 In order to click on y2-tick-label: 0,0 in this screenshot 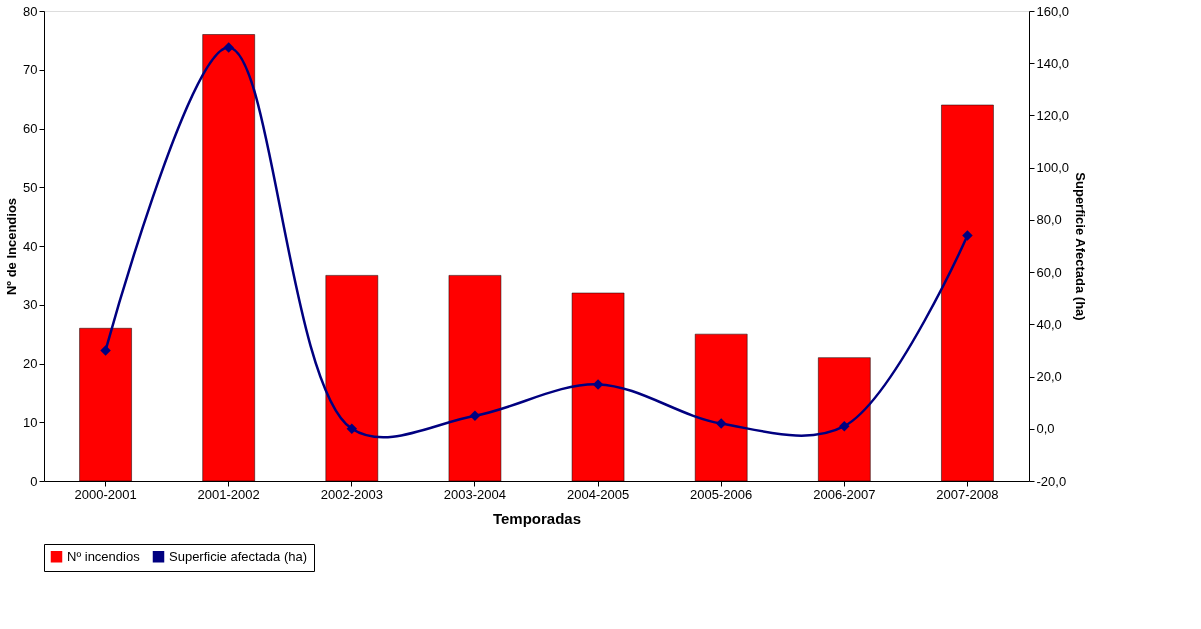, I will do `click(1045, 429)`.